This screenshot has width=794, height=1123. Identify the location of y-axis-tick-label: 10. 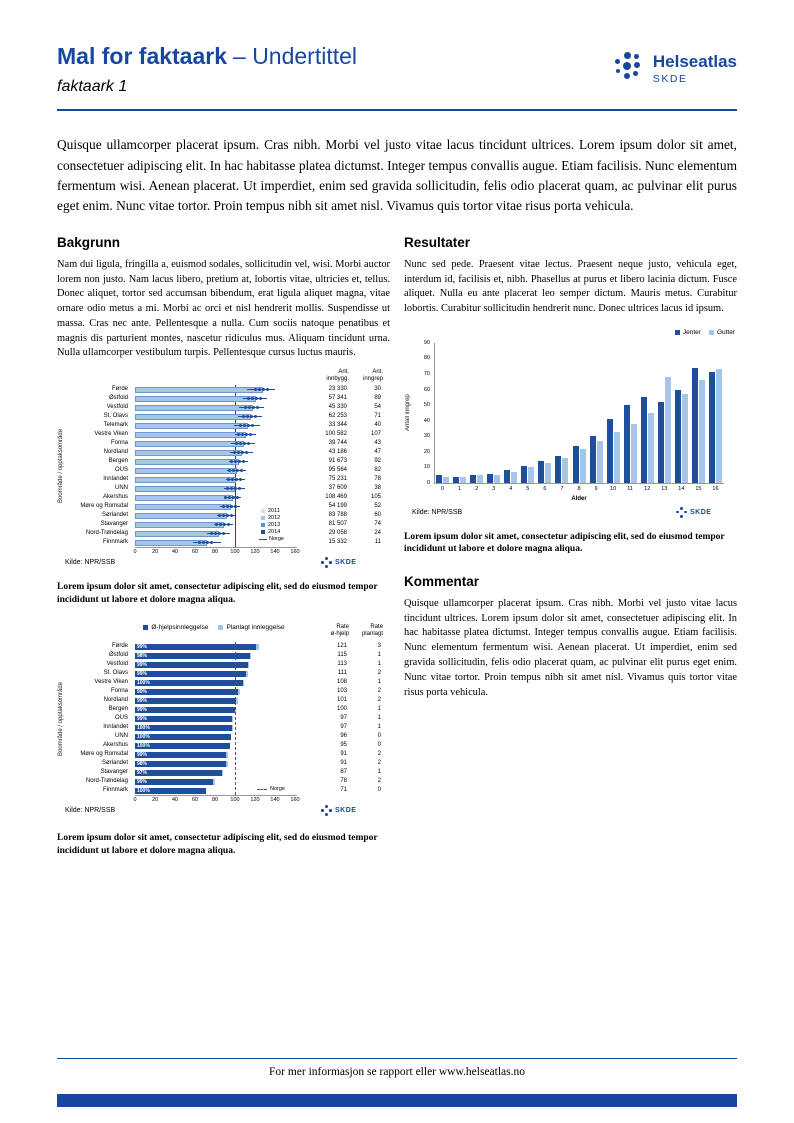
(426, 467).